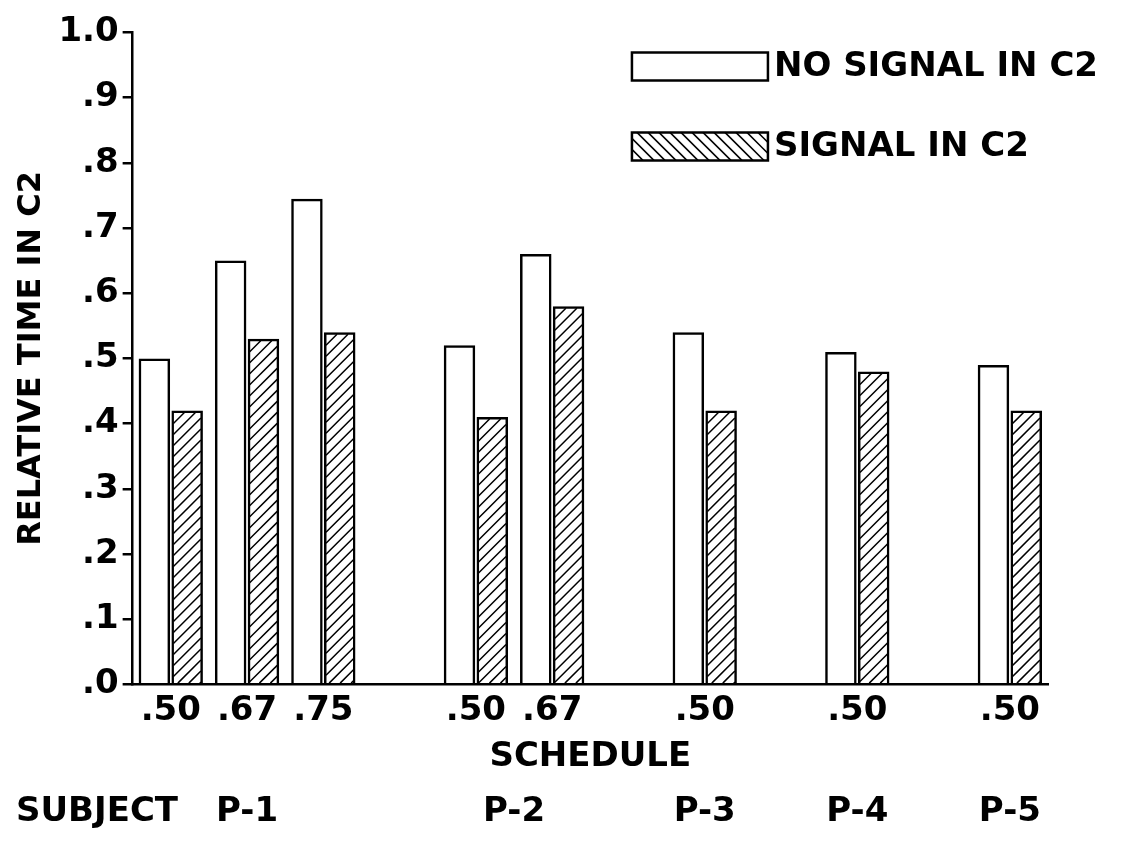 The image size is (1122, 846). I want to click on y-tick-label: .0, so click(100, 681).